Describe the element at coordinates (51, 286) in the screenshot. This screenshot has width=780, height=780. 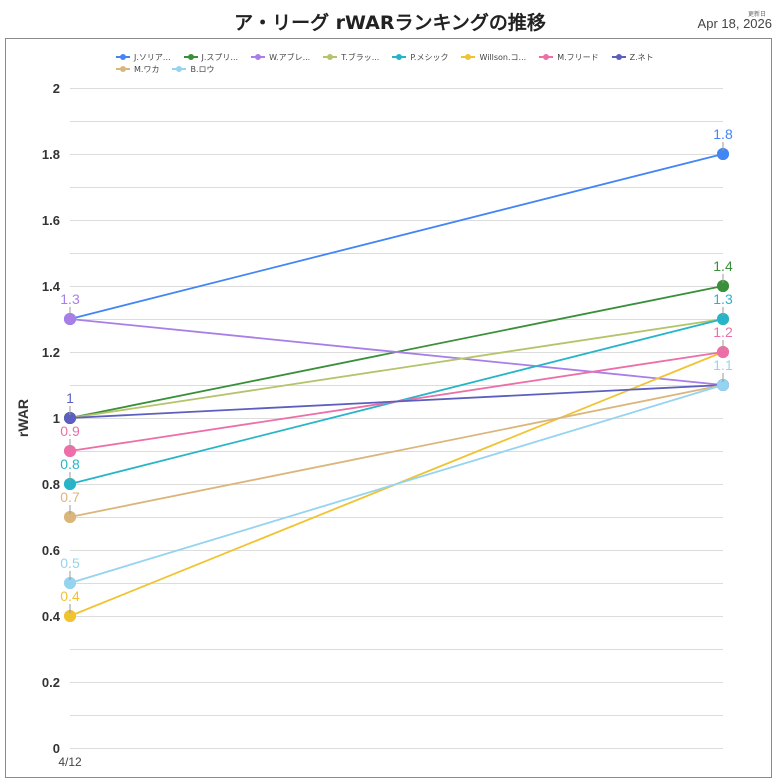
I see `y-tick-label: 1.4` at that location.